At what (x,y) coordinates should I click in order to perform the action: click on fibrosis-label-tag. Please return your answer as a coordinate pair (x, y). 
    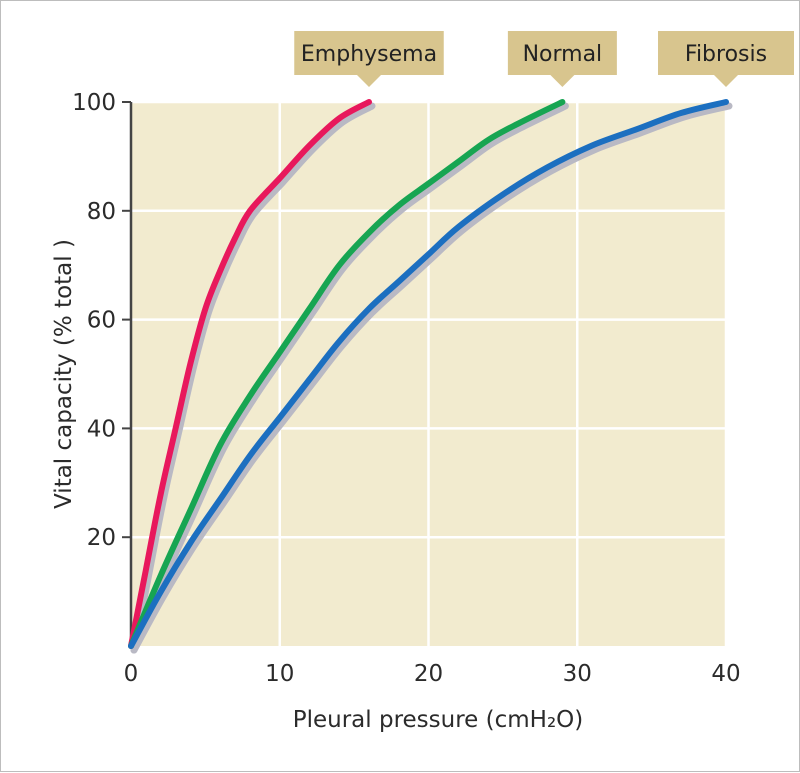
    Looking at the image, I should click on (726, 59).